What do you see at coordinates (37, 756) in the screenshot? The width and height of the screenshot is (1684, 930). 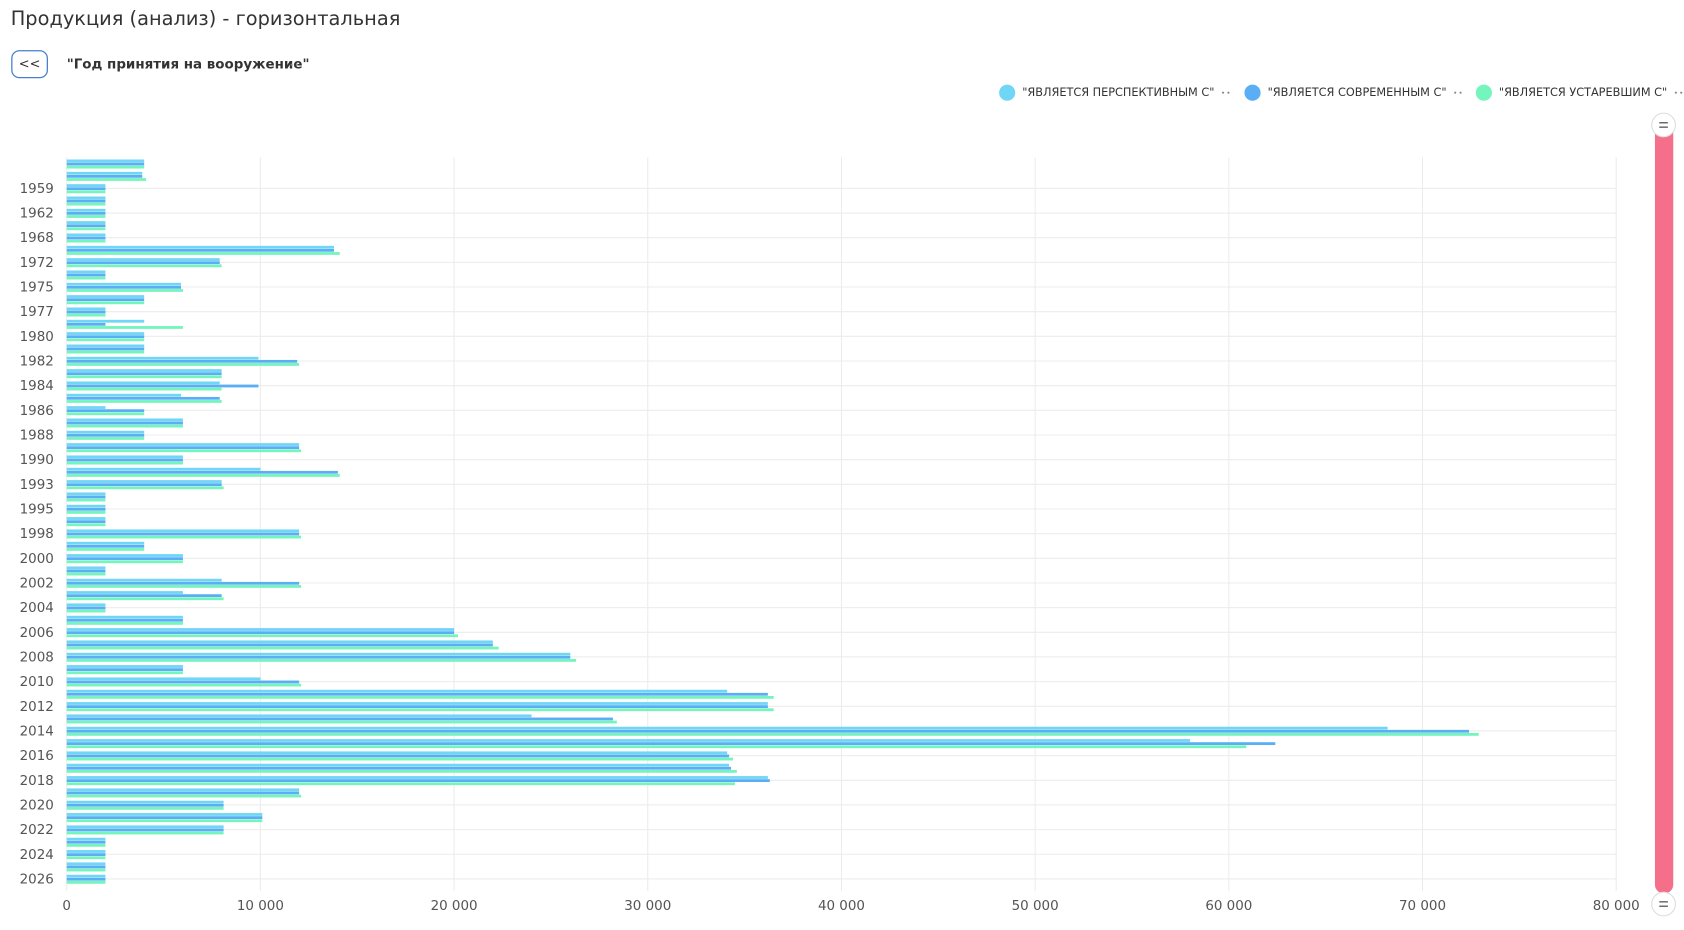 I see `y-tick-label: 2016` at bounding box center [37, 756].